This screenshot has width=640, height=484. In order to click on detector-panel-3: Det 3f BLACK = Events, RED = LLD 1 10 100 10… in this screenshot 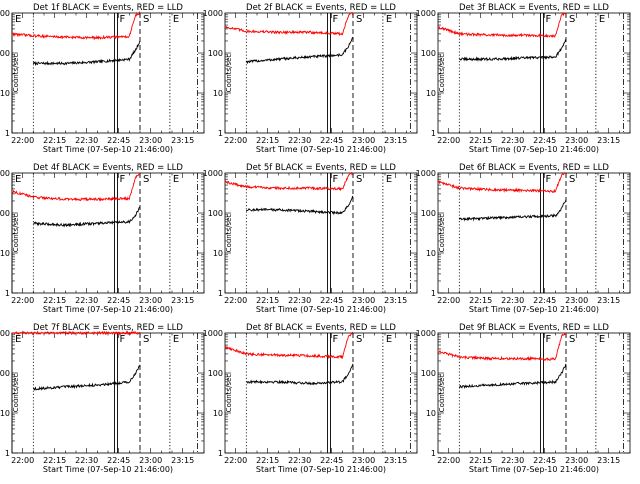, I will do `click(523, 78)`.